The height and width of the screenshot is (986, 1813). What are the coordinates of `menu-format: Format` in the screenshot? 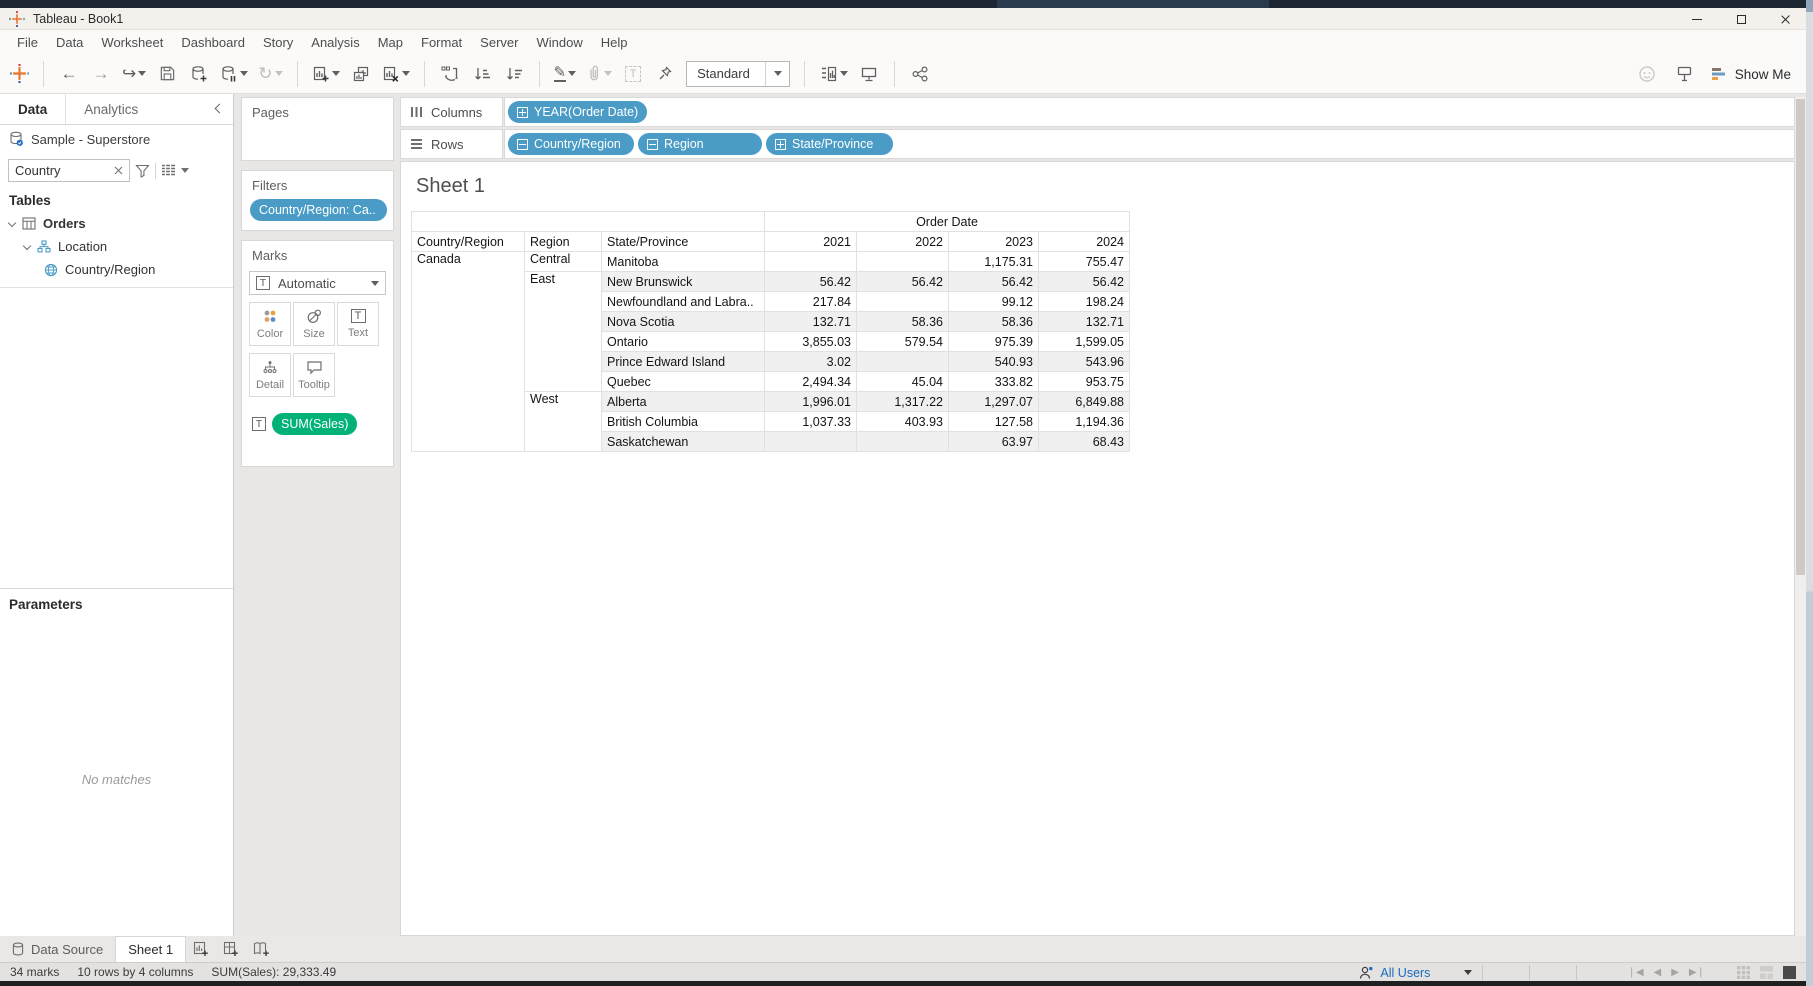 It's located at (442, 42).